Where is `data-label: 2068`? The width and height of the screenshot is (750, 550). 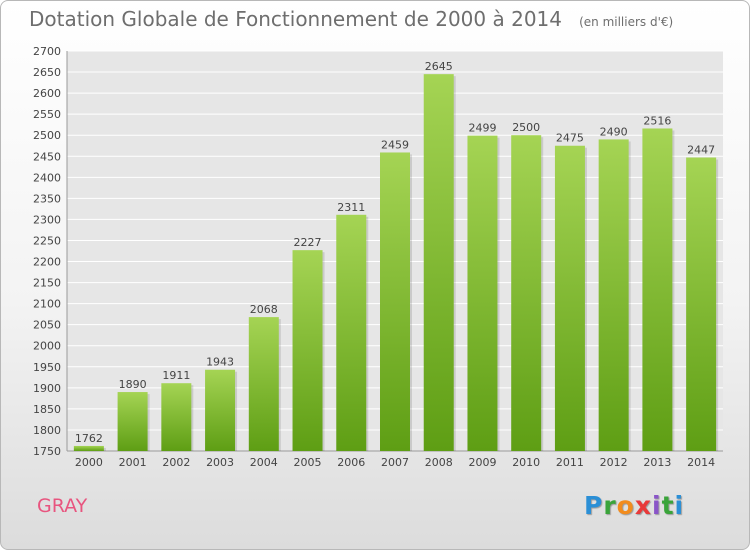
data-label: 2068 is located at coordinates (264, 309).